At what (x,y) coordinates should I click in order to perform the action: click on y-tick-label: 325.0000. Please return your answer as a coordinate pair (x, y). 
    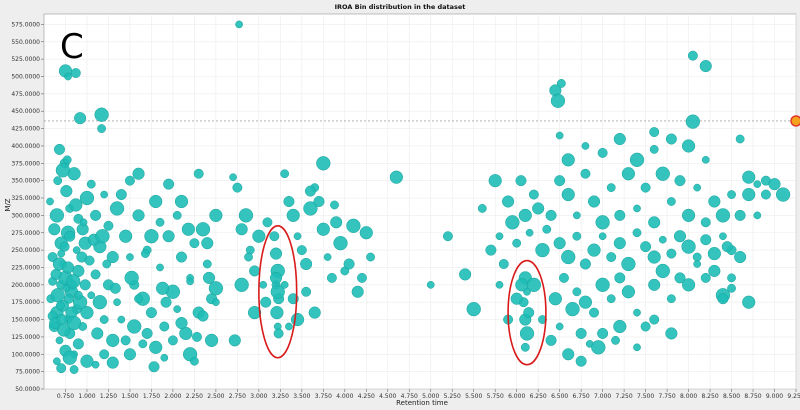
    Looking at the image, I should click on (25, 198).